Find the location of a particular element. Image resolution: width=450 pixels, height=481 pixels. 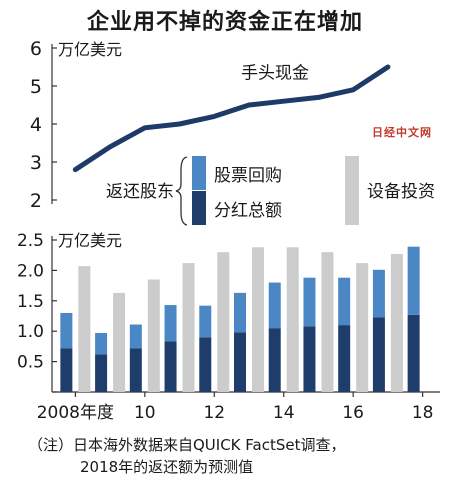

bar-y-unit-label: 万亿美元 is located at coordinates (90, 240).